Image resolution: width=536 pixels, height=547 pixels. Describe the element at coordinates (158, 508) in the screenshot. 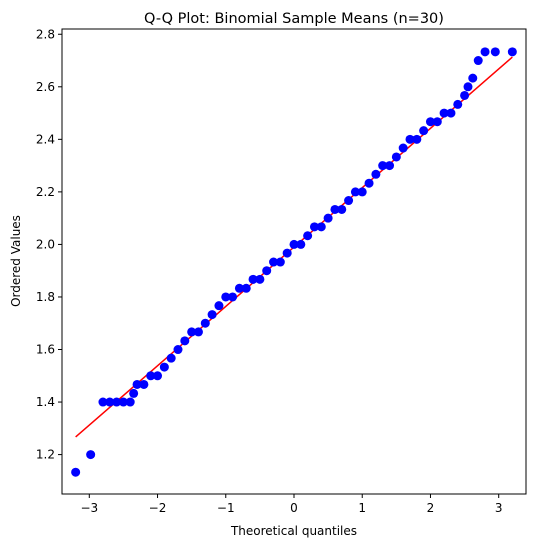

I see `x-tick-label: −2` at that location.